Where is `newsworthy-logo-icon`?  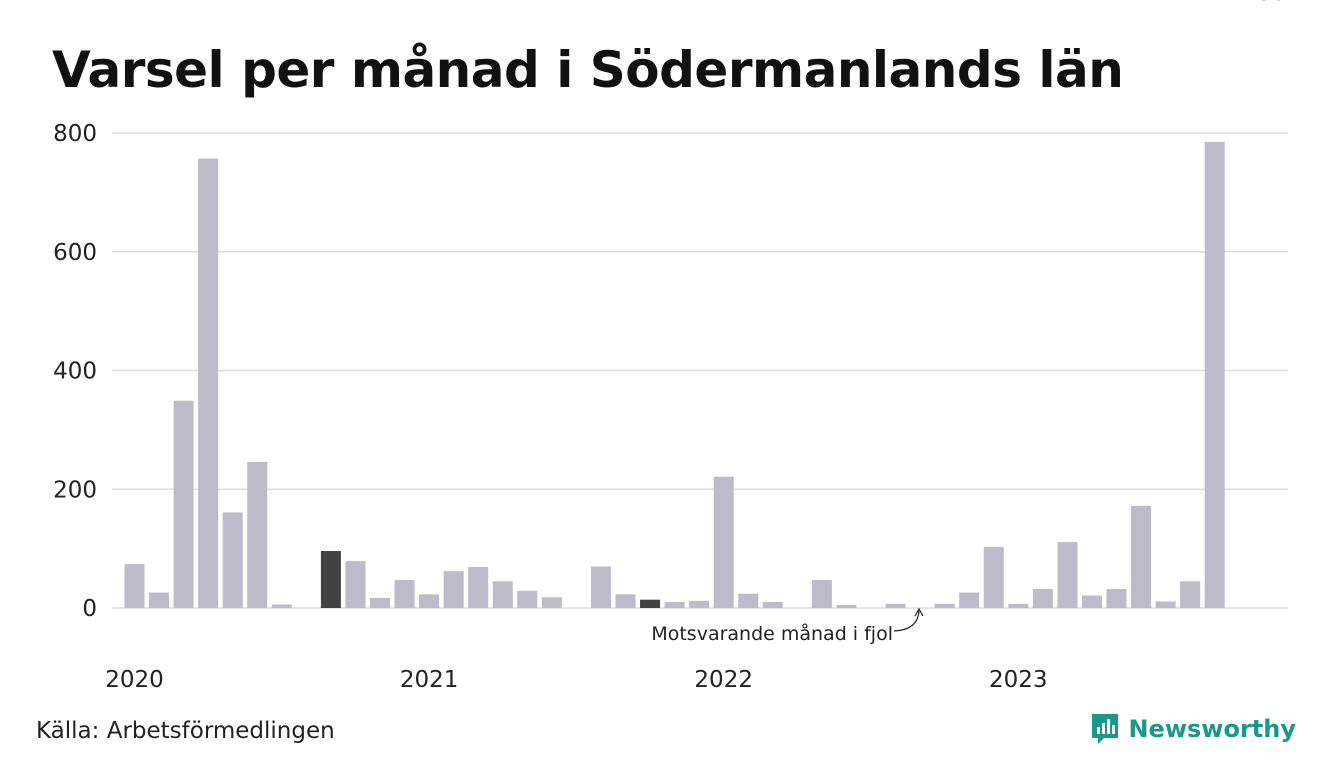
newsworthy-logo-icon is located at coordinates (1105, 729).